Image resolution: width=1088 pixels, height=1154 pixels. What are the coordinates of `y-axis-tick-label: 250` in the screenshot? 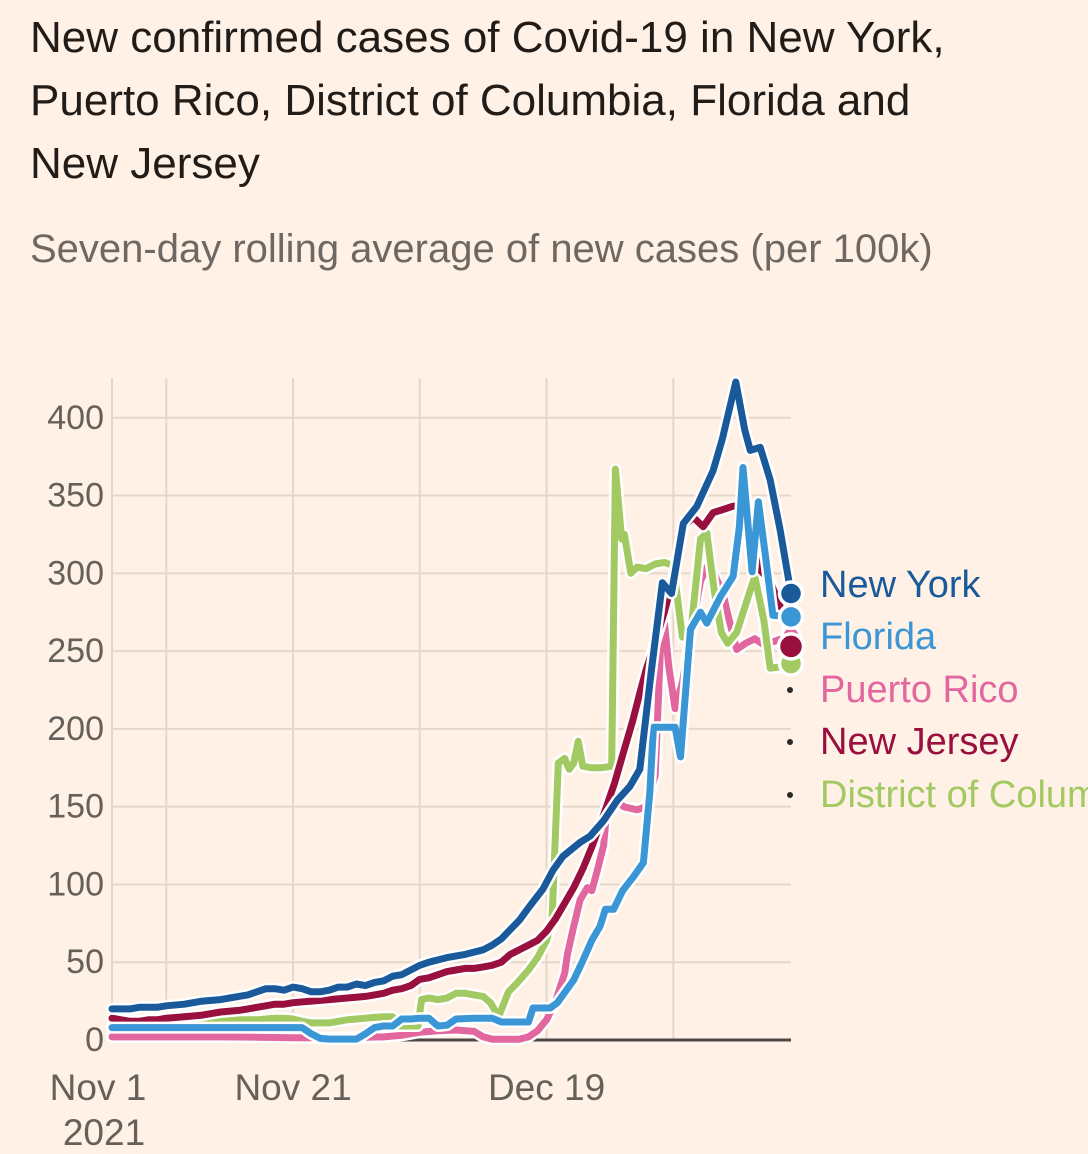 It's located at (75, 651).